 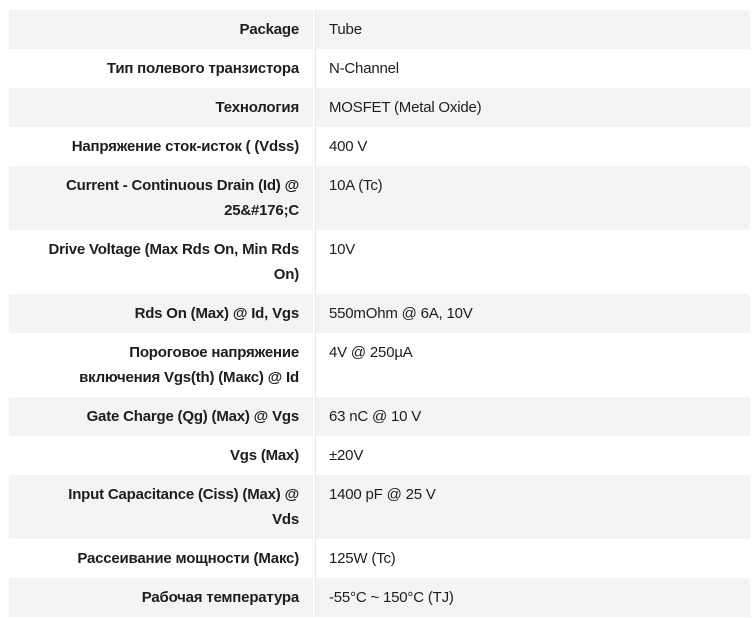 What do you see at coordinates (162, 507) in the screenshot?
I see `spec-label: Input Capacitance (Ciss) (Max) @ Vds` at bounding box center [162, 507].